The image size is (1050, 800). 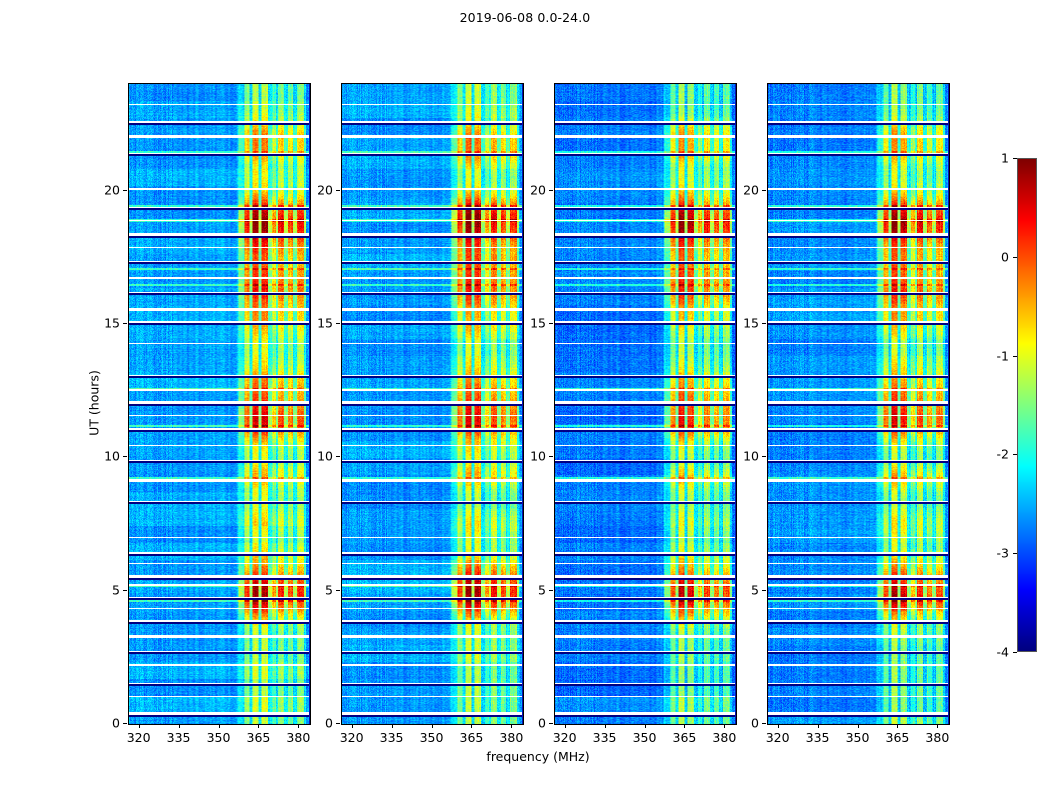 I want to click on colorbar-tick-label: -4, so click(x=1002, y=652).